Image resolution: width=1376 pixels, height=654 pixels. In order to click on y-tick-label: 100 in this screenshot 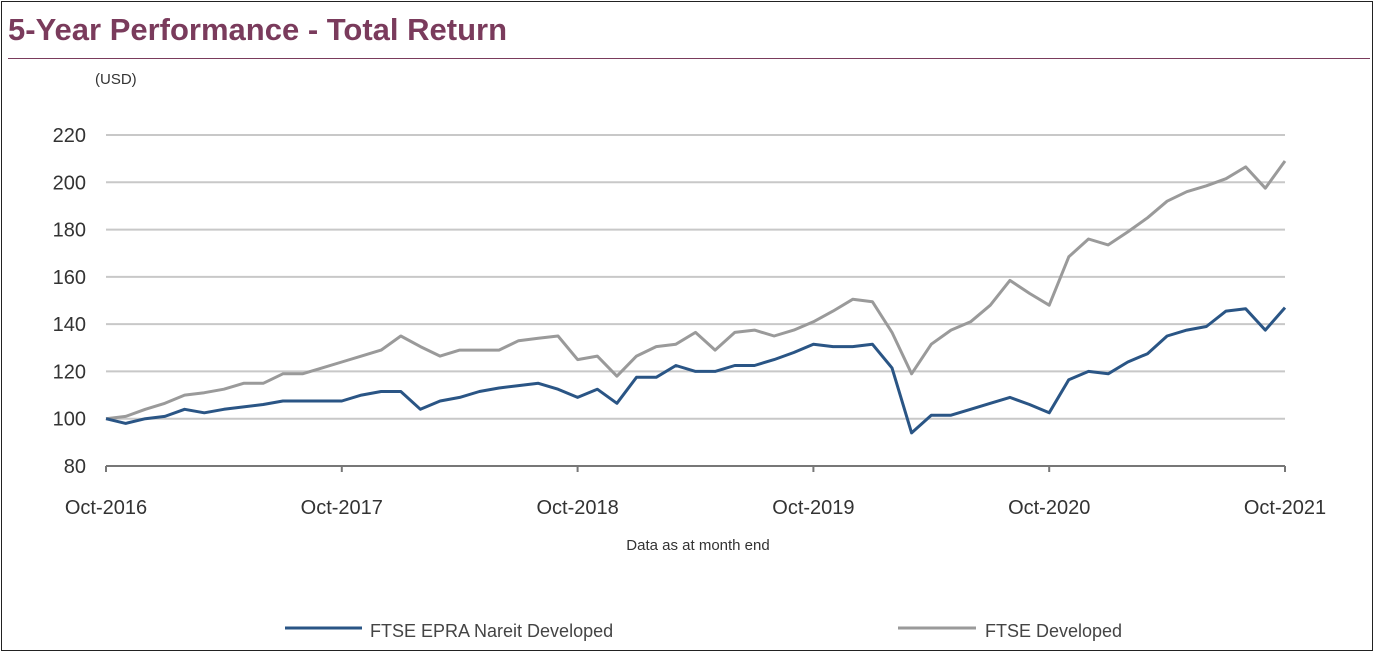, I will do `click(69, 420)`.